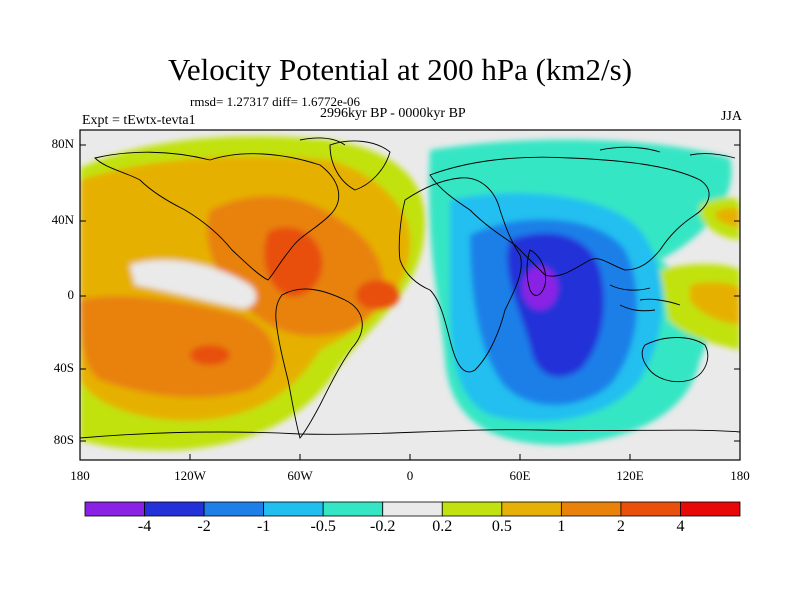  What do you see at coordinates (520, 475) in the screenshot?
I see `x-tick-60e: 60E` at bounding box center [520, 475].